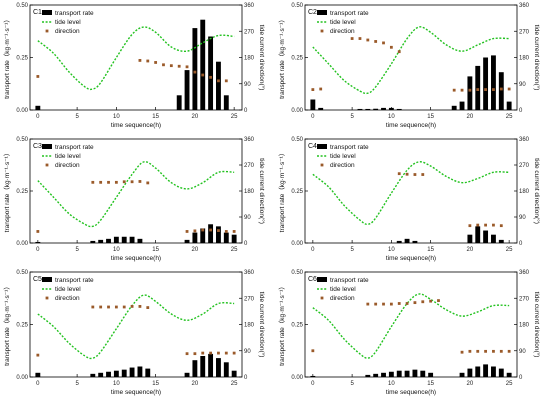 The width and height of the screenshot is (550, 403). Describe the element at coordinates (136, 327) in the screenshot. I see `tide-level-line` at that location.